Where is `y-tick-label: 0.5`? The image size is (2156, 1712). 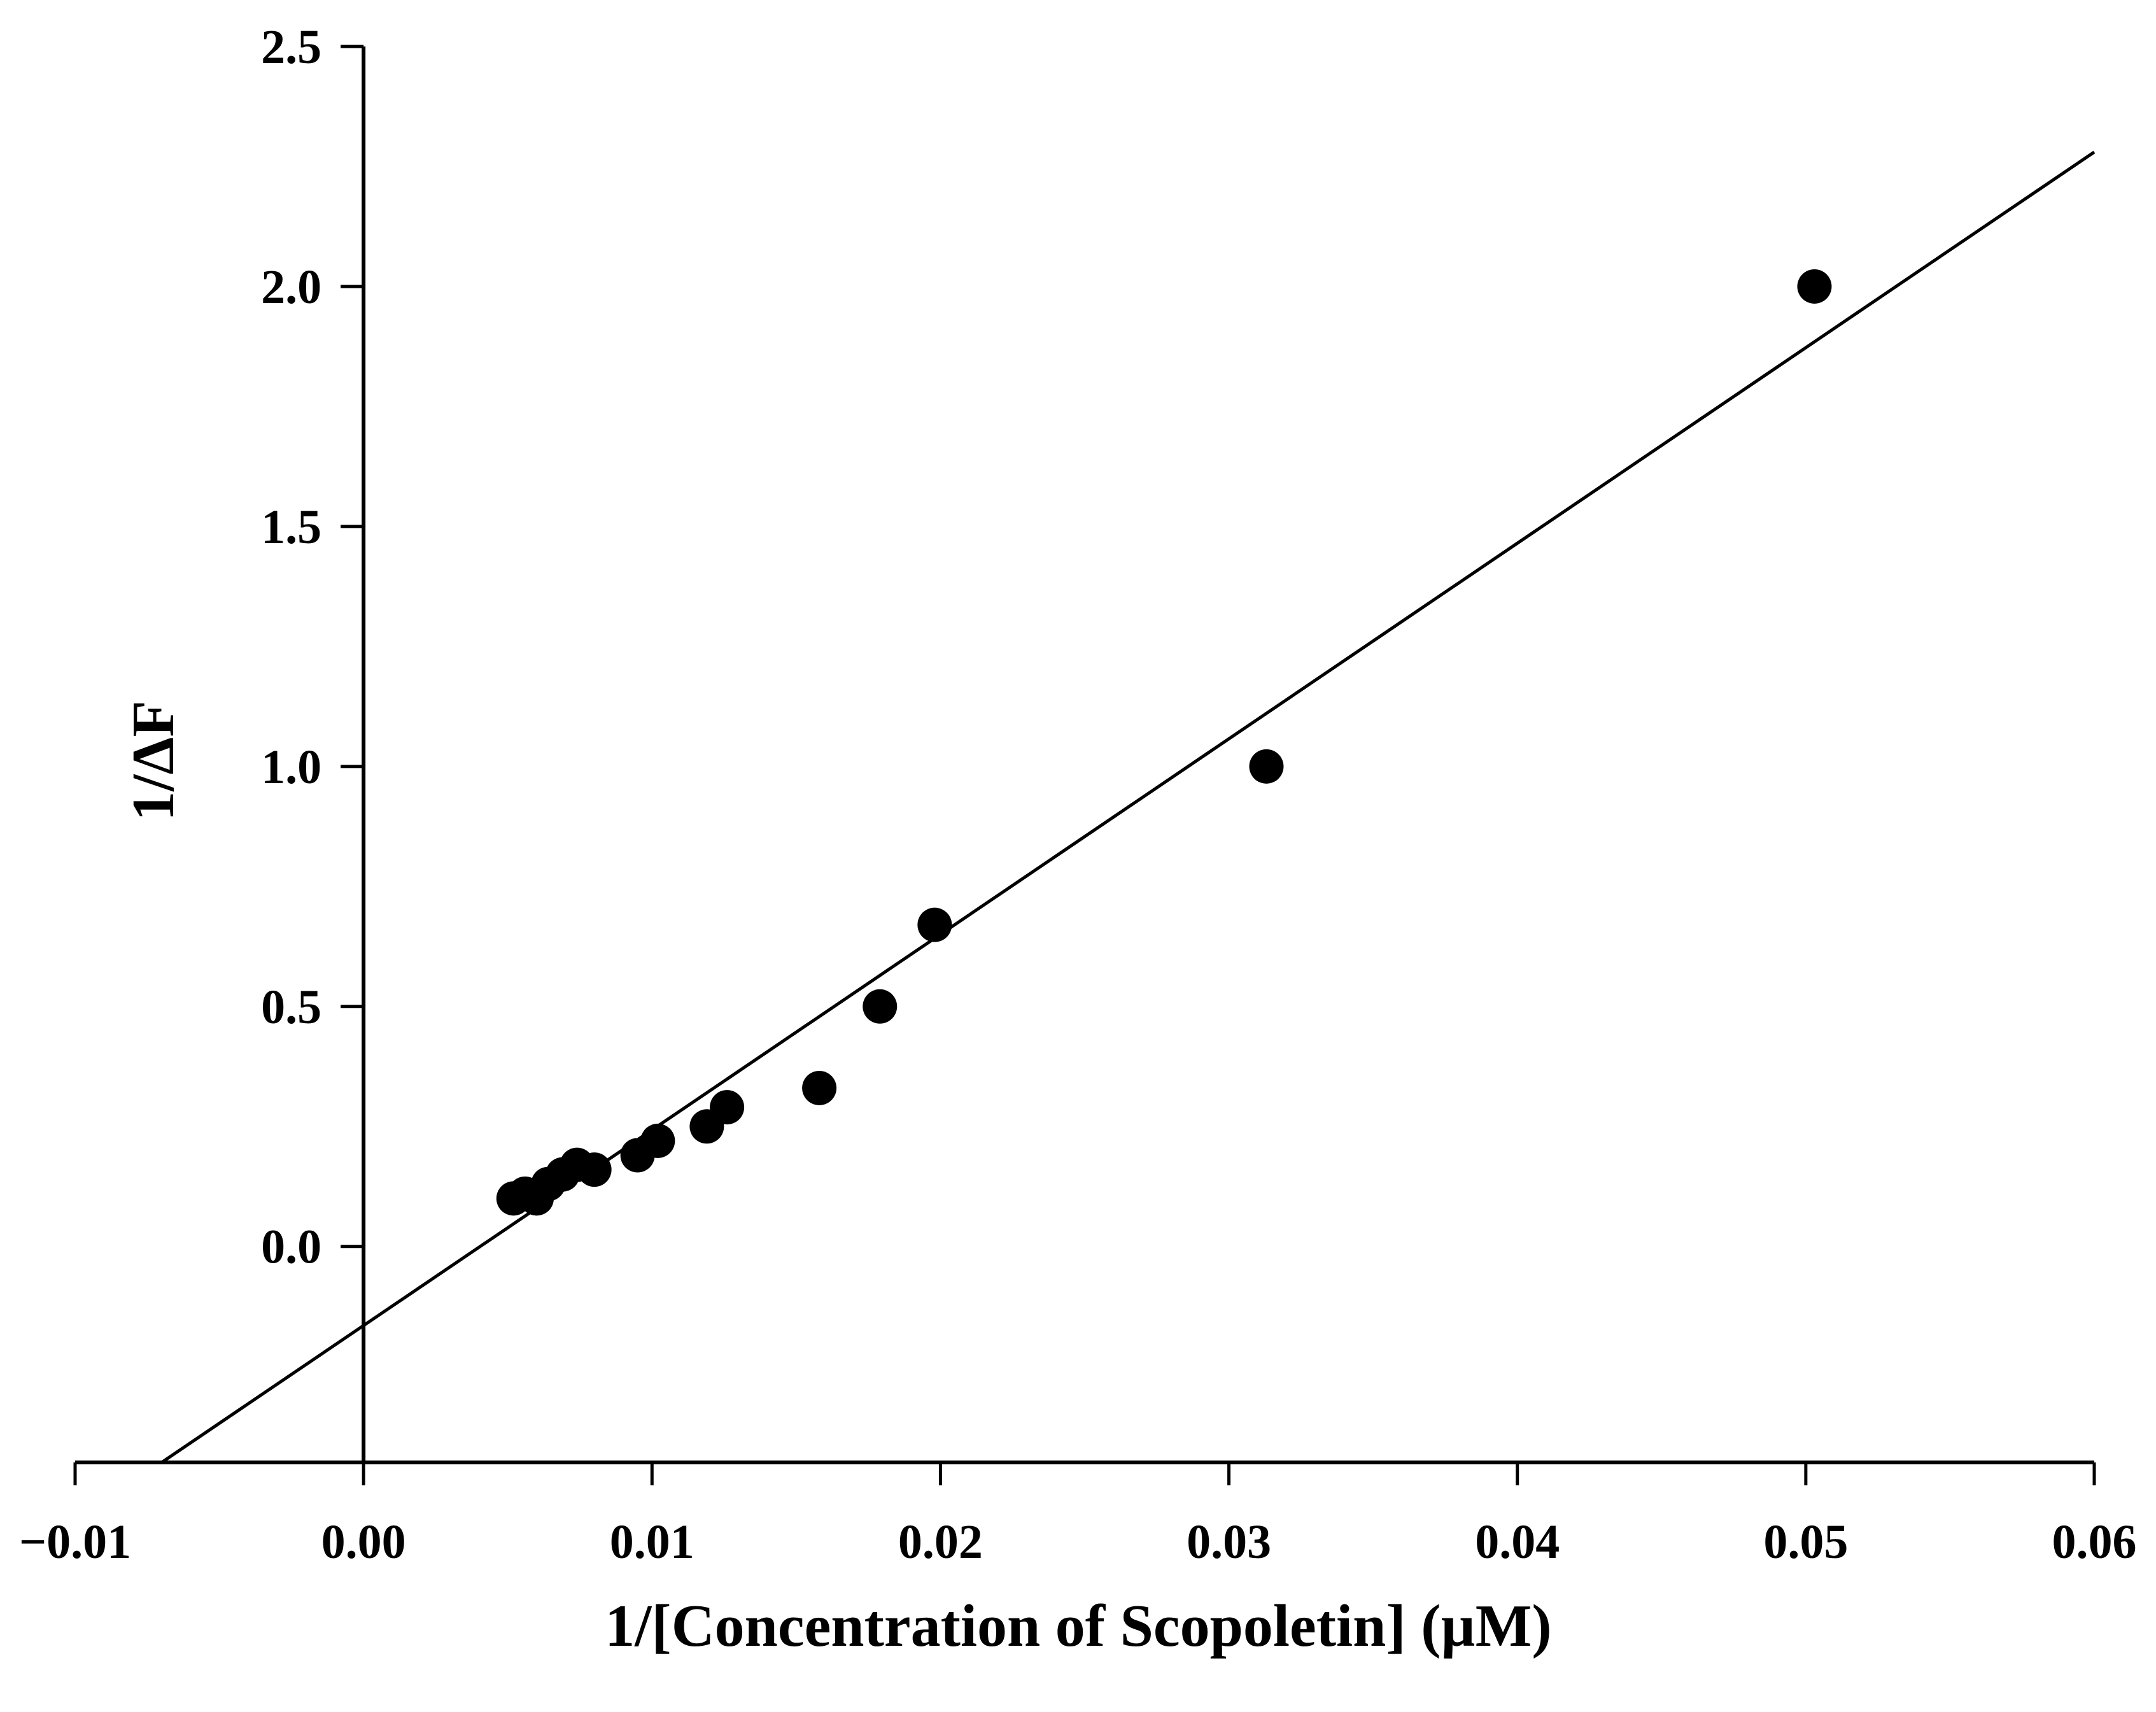 y-tick-label: 0.5 is located at coordinates (291, 1007).